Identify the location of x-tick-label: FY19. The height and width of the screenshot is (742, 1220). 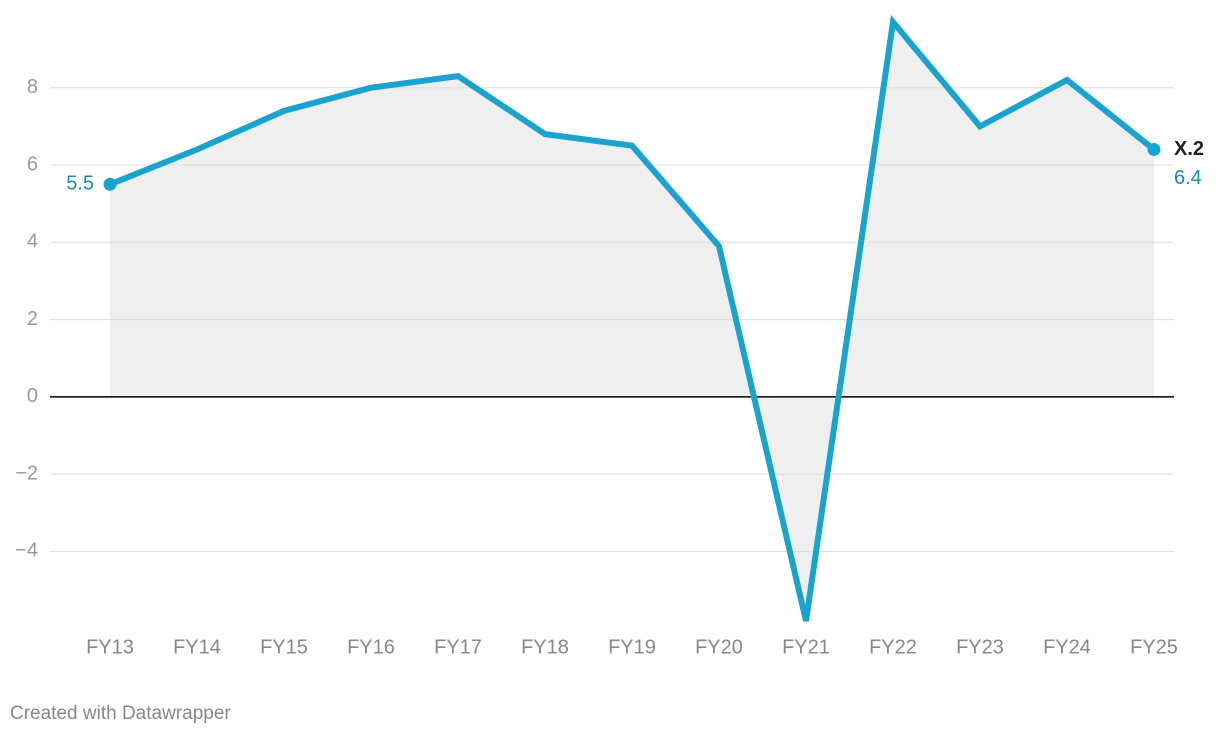
(632, 647).